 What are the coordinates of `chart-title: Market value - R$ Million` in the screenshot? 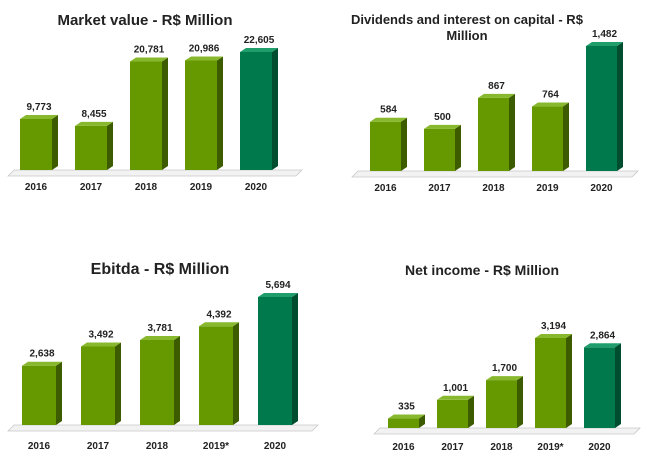 It's located at (145, 20).